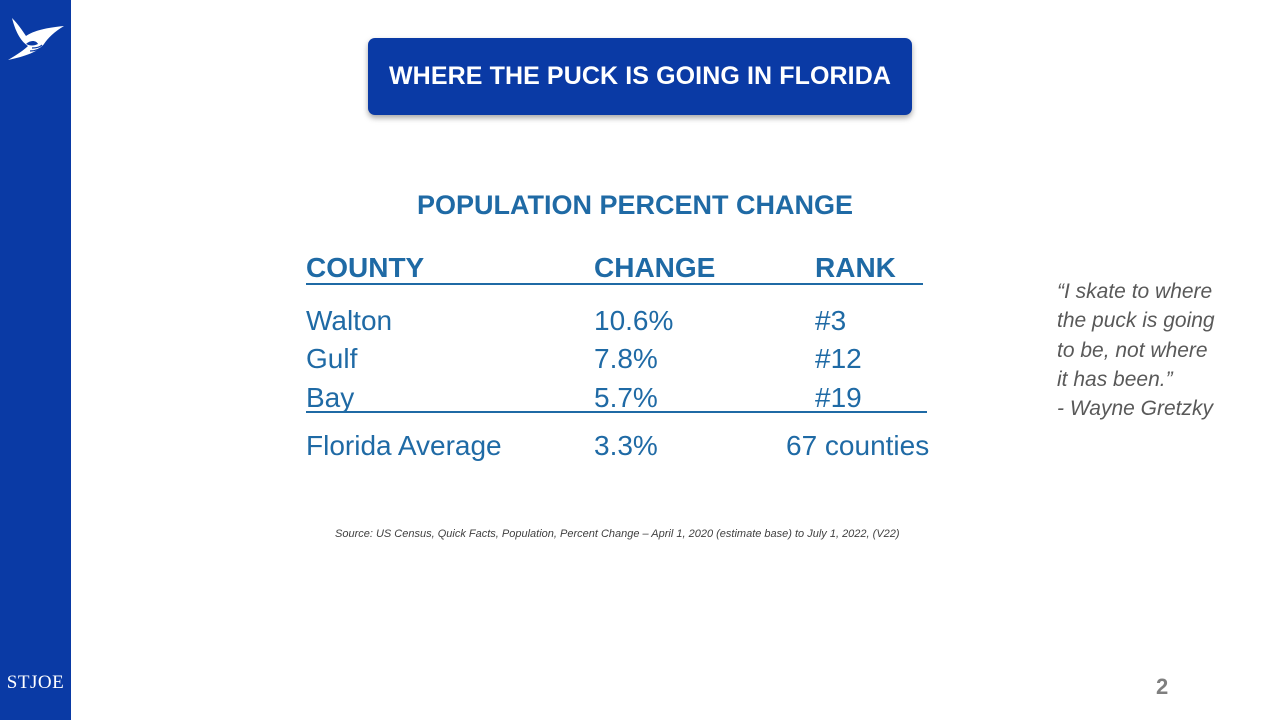 The width and height of the screenshot is (1280, 720). Describe the element at coordinates (626, 397) in the screenshot. I see `row-change: 5.7%` at that location.